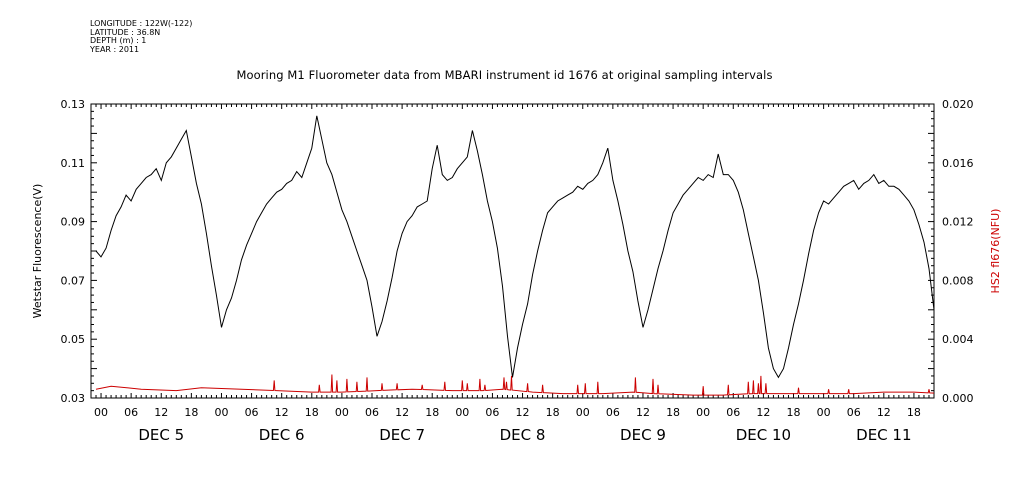 The image size is (1009, 504). Describe the element at coordinates (958, 398) in the screenshot. I see `y-right-tick-label: 0.000` at that location.